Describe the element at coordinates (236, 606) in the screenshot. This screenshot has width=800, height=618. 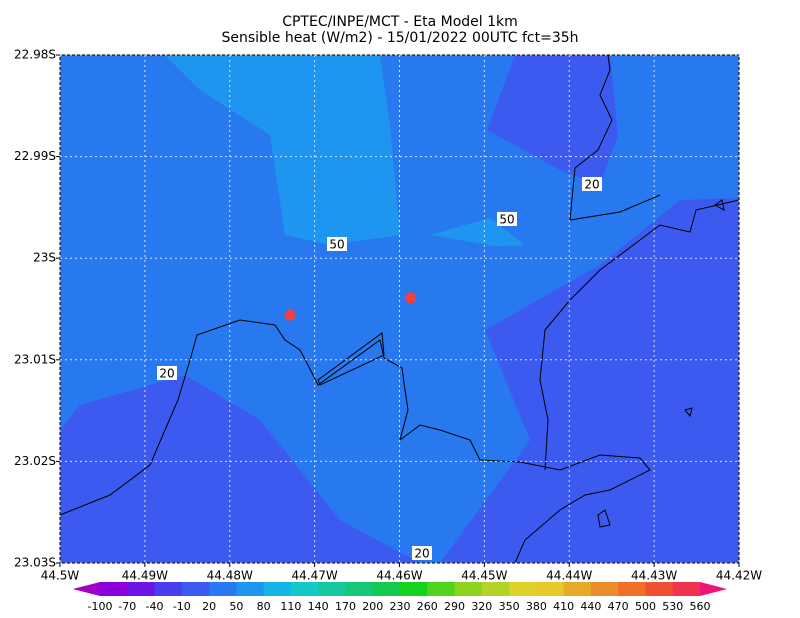
I see `colorbar-label: 50` at that location.